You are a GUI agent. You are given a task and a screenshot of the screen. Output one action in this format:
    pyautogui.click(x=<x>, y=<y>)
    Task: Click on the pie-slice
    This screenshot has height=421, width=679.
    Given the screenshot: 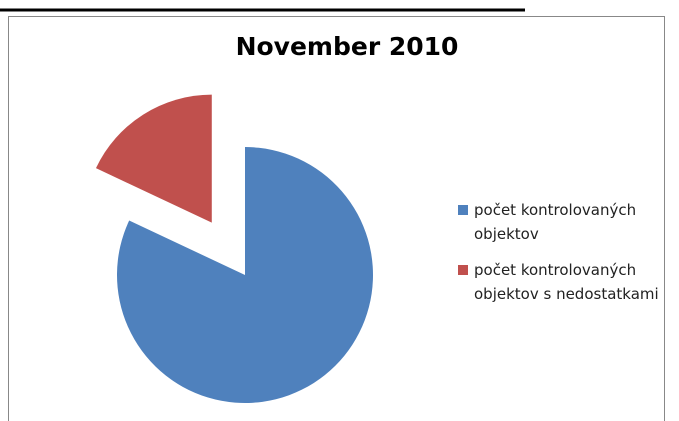 What is the action you would take?
    pyautogui.click(x=153, y=158)
    